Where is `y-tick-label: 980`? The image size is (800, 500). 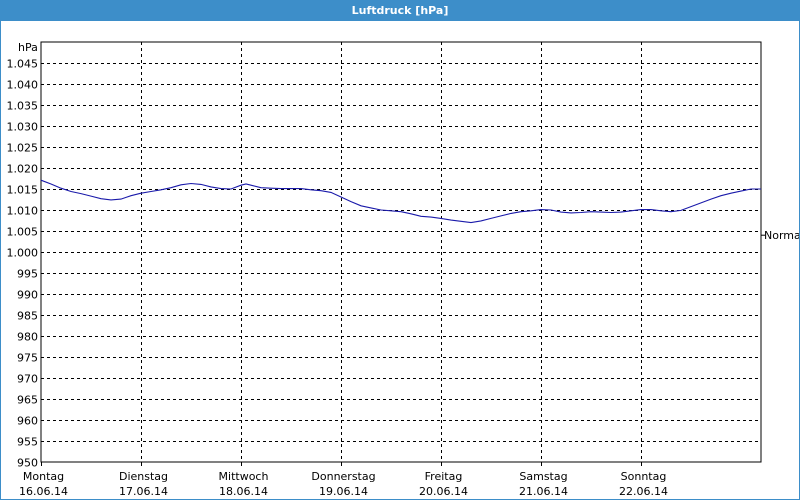
y-tick-label: 980 is located at coordinates (27, 337).